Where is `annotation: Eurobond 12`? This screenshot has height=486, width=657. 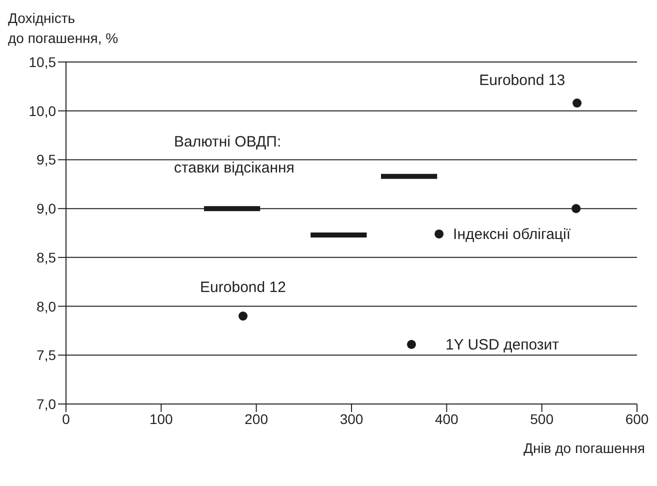 annotation: Eurobond 12 is located at coordinates (243, 287).